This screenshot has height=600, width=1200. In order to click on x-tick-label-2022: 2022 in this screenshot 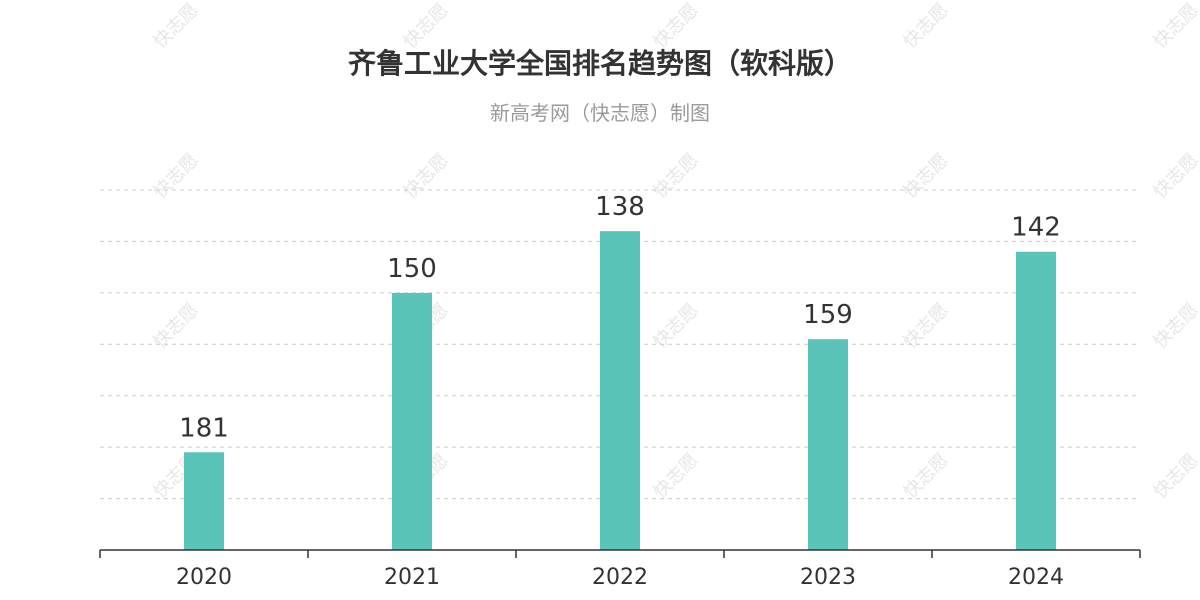, I will do `click(620, 577)`.